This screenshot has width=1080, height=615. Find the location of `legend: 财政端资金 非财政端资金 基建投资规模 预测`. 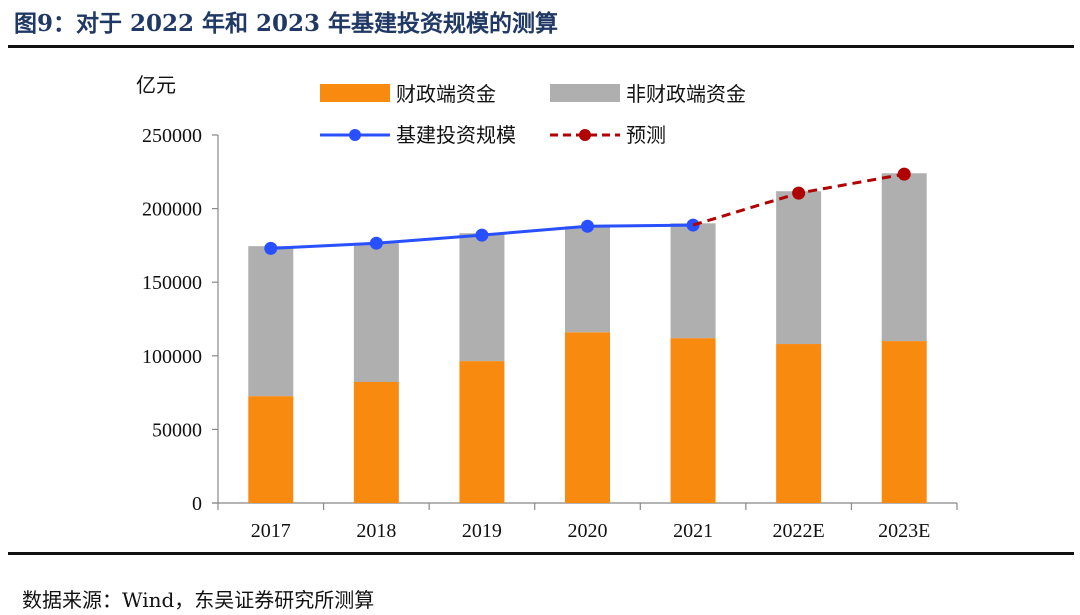

legend: 财政端资金 非财政端资金 基建投资规模 预测 is located at coordinates (533, 114).